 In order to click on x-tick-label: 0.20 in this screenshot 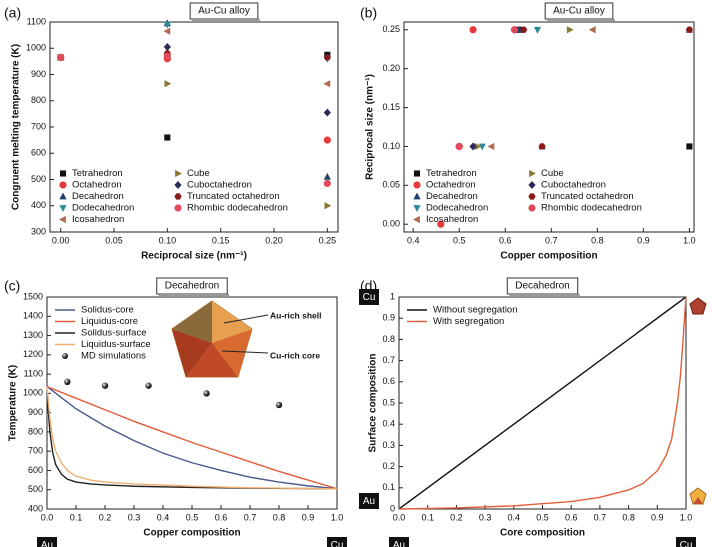, I will do `click(274, 240)`.